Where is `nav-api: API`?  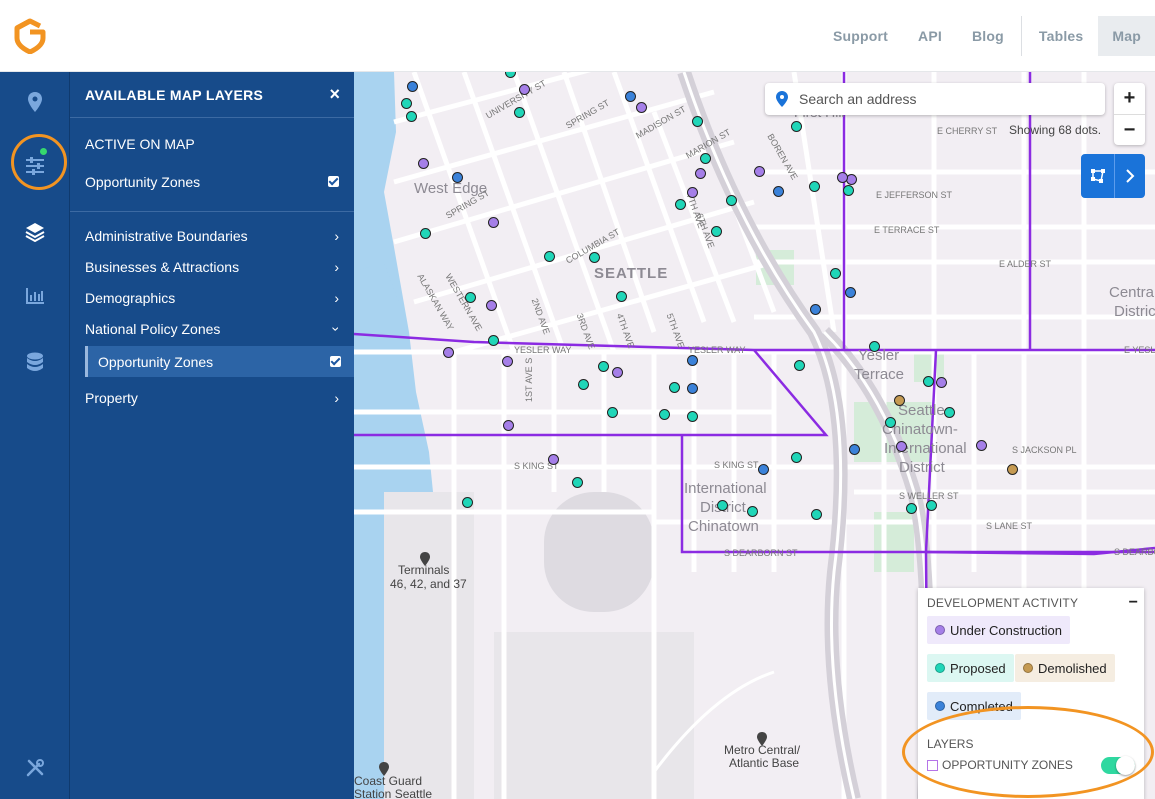 nav-api: API is located at coordinates (930, 36).